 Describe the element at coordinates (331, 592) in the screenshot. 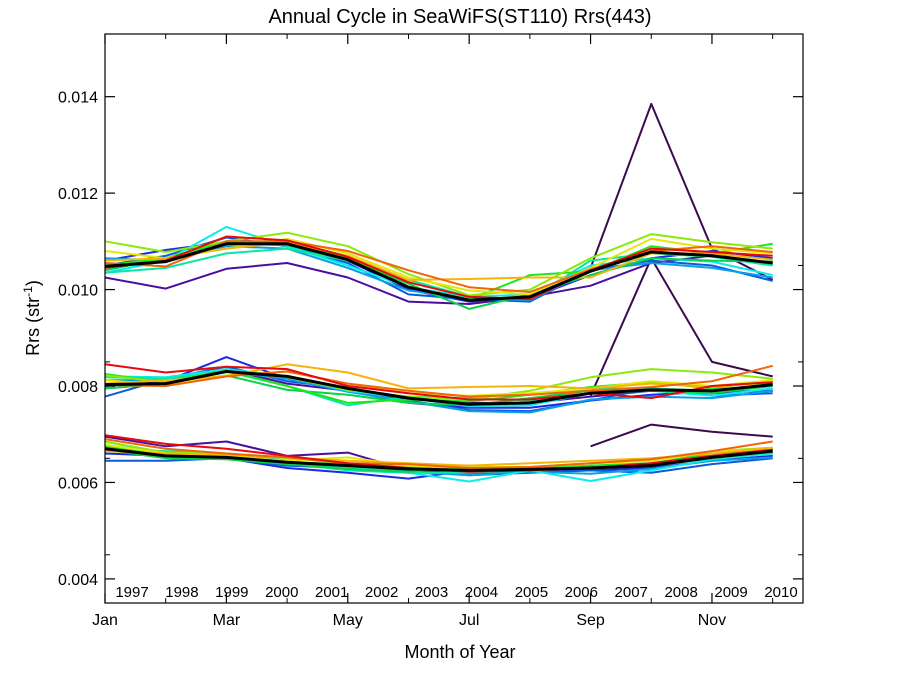

I see `legend-item-2001: 2001` at that location.